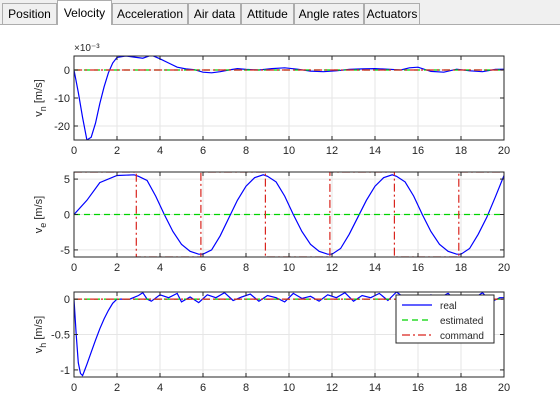 This screenshot has height=420, width=560. I want to click on tab-attitude: Attitude, so click(267, 13).